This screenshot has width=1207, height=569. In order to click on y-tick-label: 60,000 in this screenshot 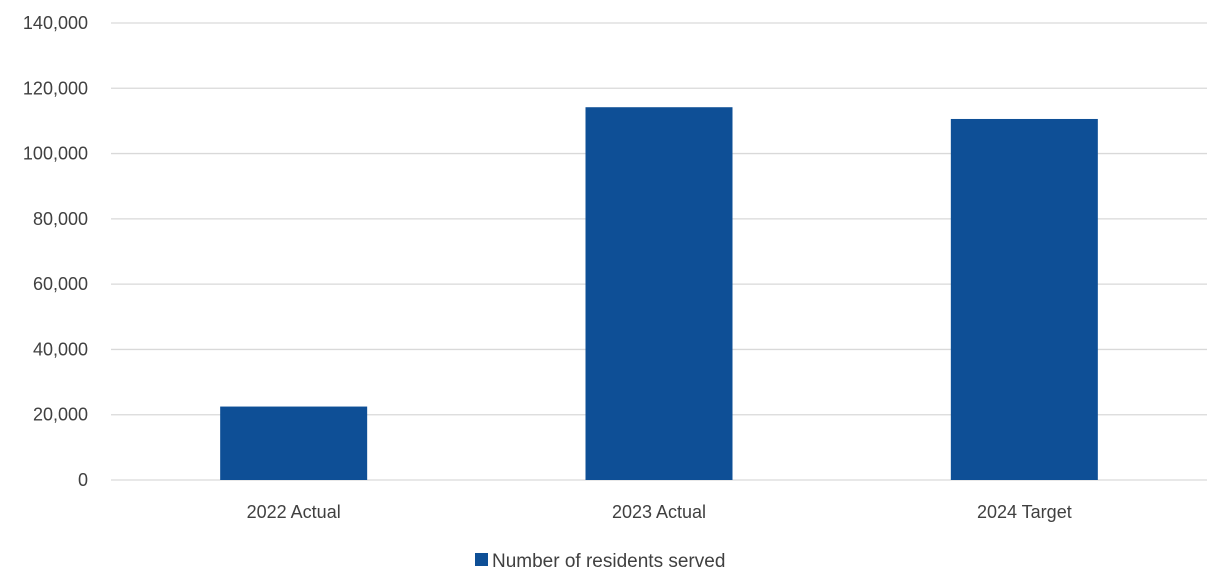, I will do `click(60, 284)`.